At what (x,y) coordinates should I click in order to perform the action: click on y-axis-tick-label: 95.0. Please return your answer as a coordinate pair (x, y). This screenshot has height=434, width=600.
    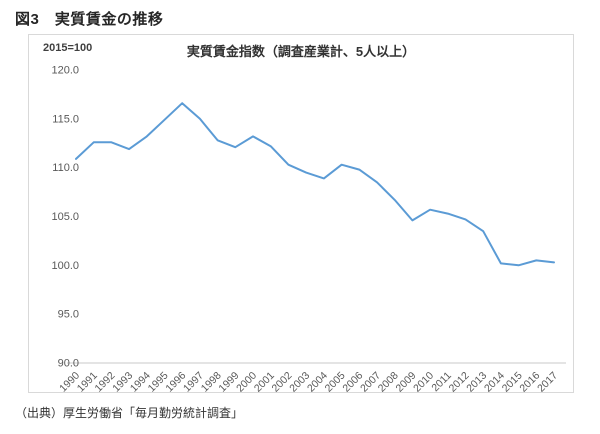
    Looking at the image, I should click on (68, 315).